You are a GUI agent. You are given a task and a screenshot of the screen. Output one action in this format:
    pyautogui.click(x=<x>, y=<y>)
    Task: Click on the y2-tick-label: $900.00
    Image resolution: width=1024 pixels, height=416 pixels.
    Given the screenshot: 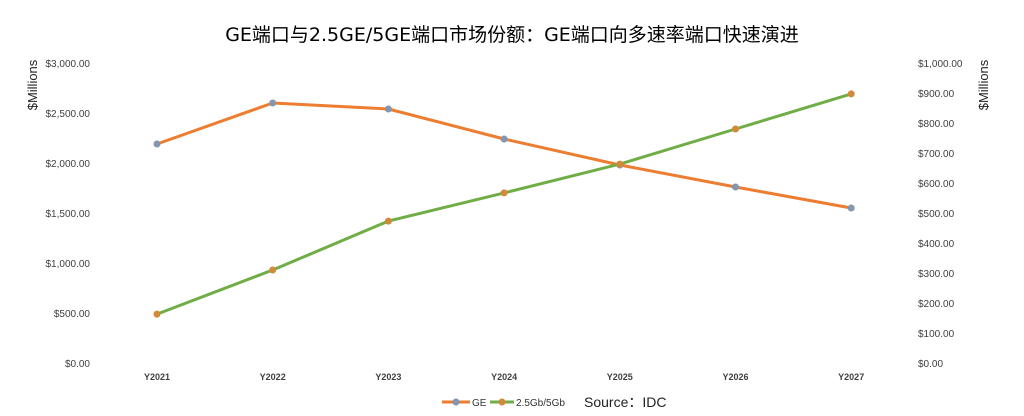 What is the action you would take?
    pyautogui.click(x=936, y=94)
    